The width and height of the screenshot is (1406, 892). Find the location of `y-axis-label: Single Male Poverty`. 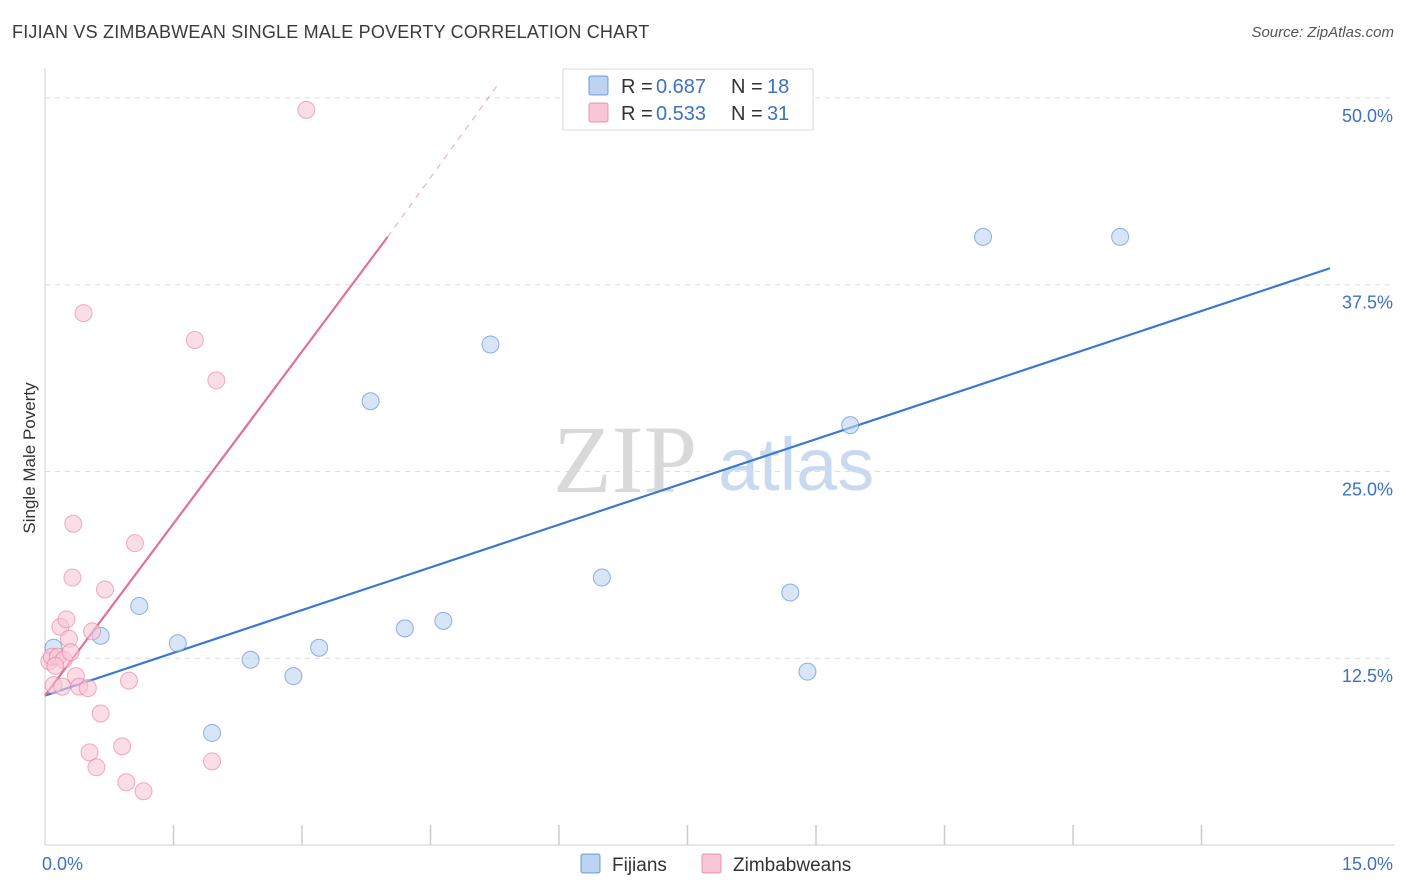

y-axis-label: Single Male Poverty is located at coordinates (29, 458).